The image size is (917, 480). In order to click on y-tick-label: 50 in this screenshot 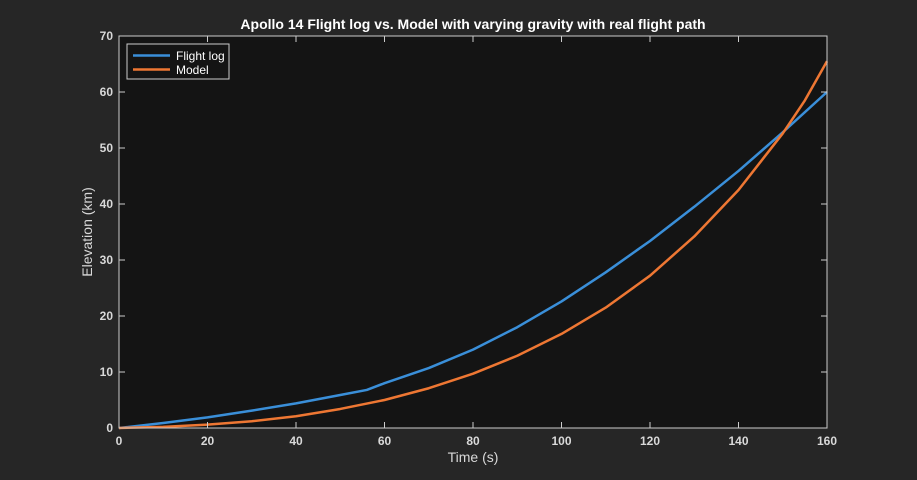, I will do `click(107, 148)`.